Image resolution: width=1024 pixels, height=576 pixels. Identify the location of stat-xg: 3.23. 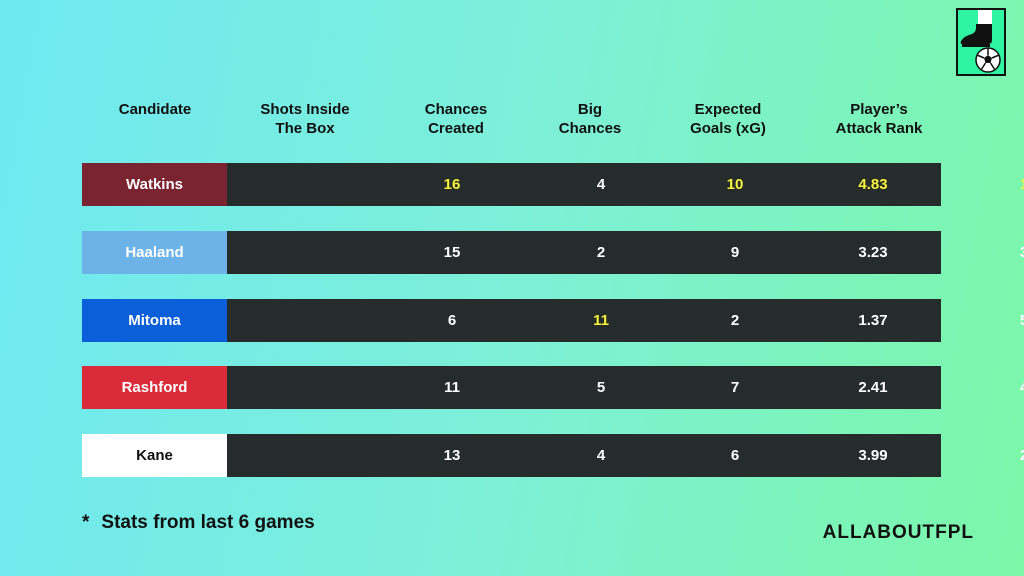
(873, 252).